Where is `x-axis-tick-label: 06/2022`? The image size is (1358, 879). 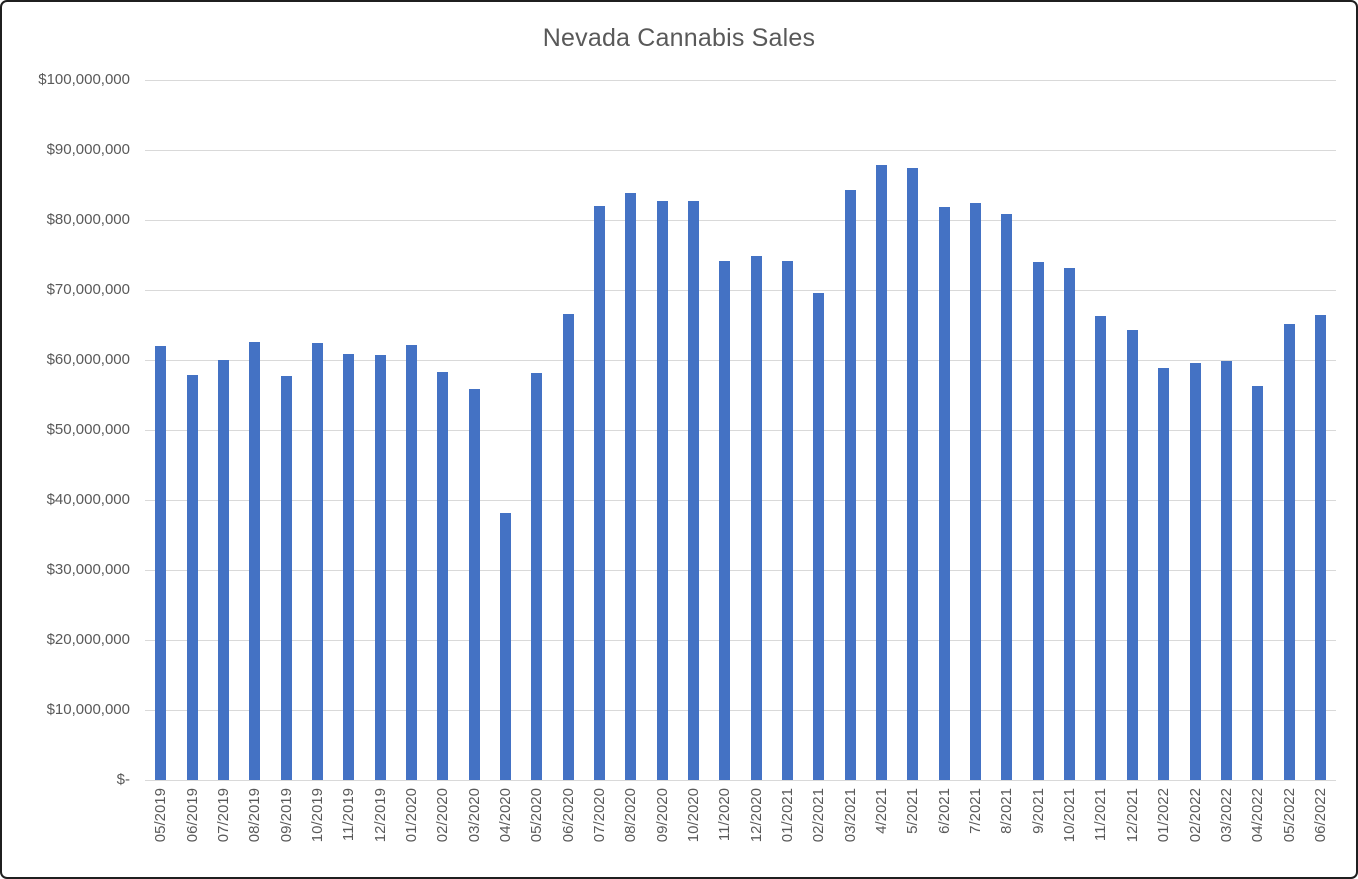
x-axis-tick-label: 06/2022 is located at coordinates (1320, 815).